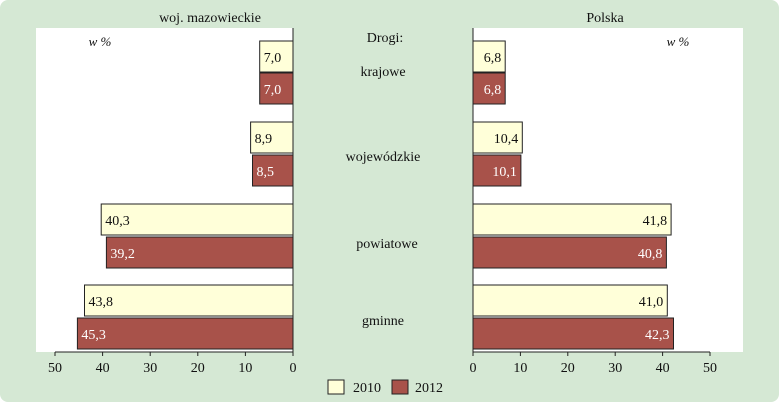 Image resolution: width=779 pixels, height=407 pixels. Describe the element at coordinates (504, 172) in the screenshot. I see `data-label: 10,1` at that location.